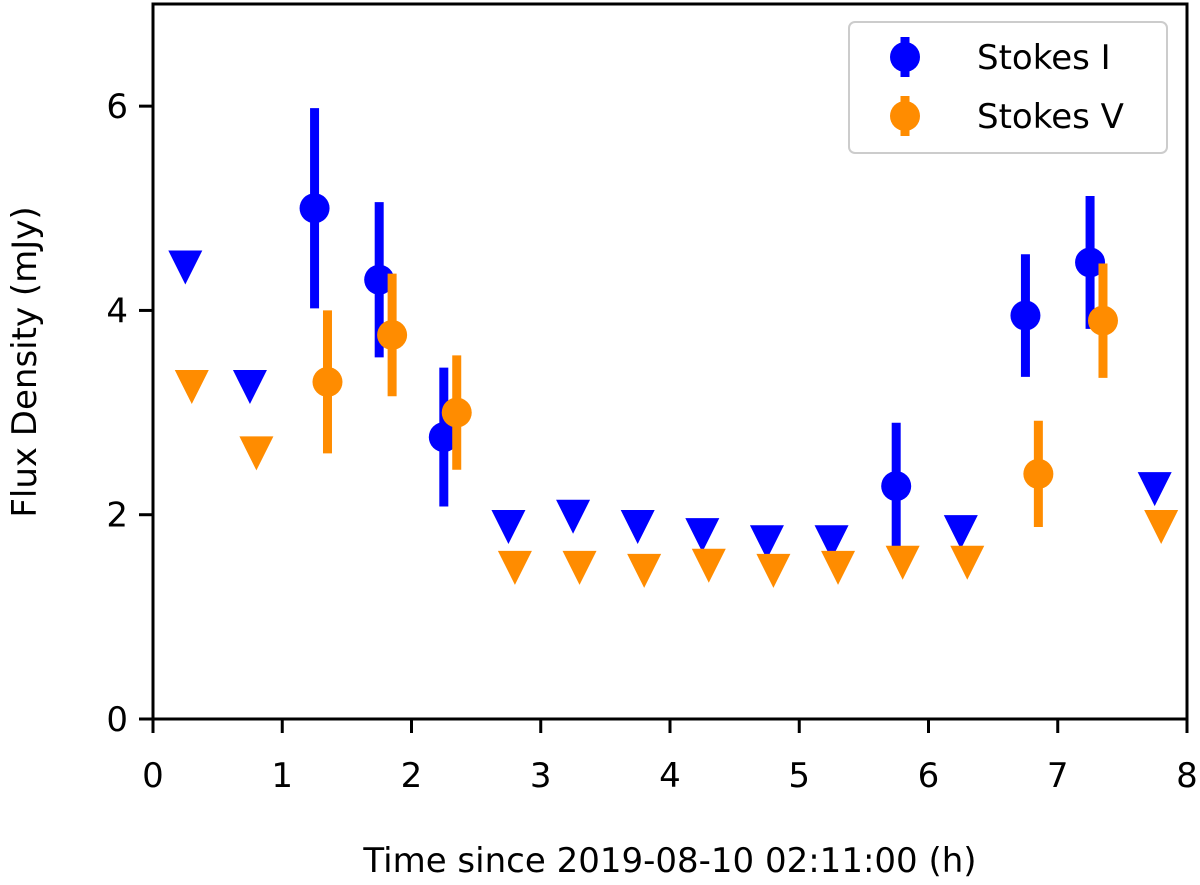 This screenshot has width=1200, height=885. What do you see at coordinates (1058, 776) in the screenshot?
I see `x-tick-label: 7` at bounding box center [1058, 776].